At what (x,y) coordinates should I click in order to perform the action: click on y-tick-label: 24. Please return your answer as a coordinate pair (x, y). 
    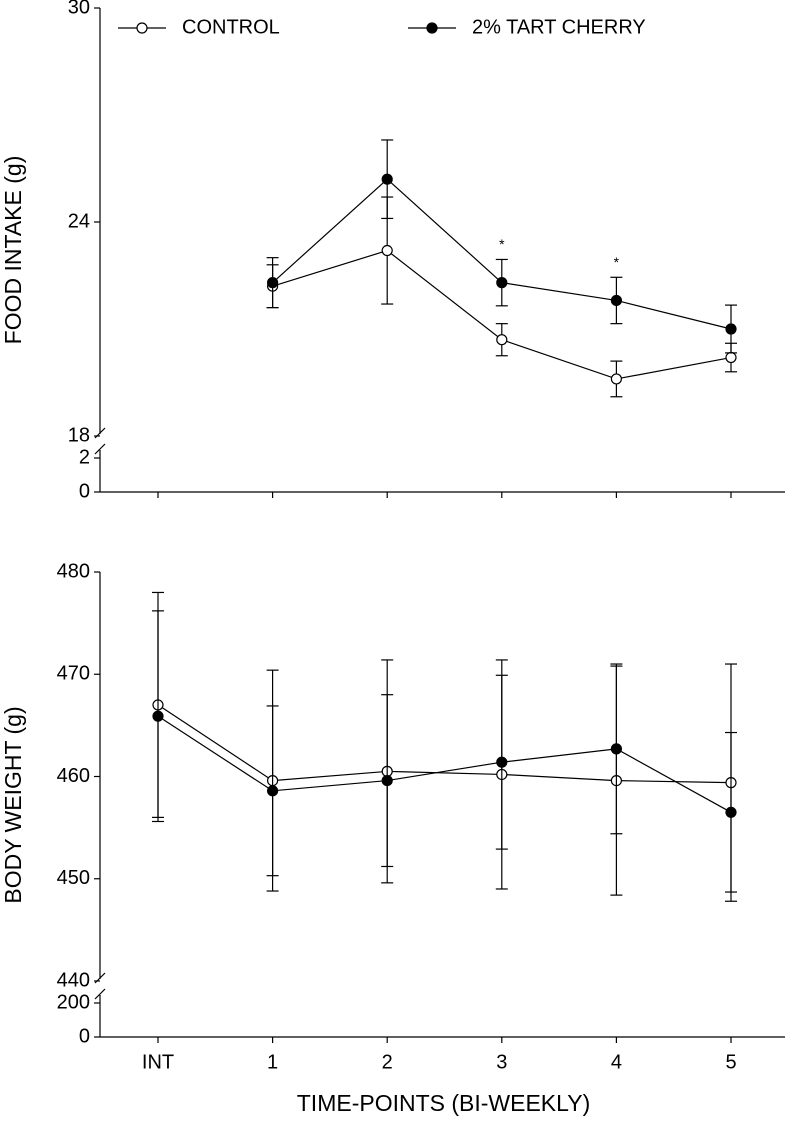
    Looking at the image, I should click on (79, 221).